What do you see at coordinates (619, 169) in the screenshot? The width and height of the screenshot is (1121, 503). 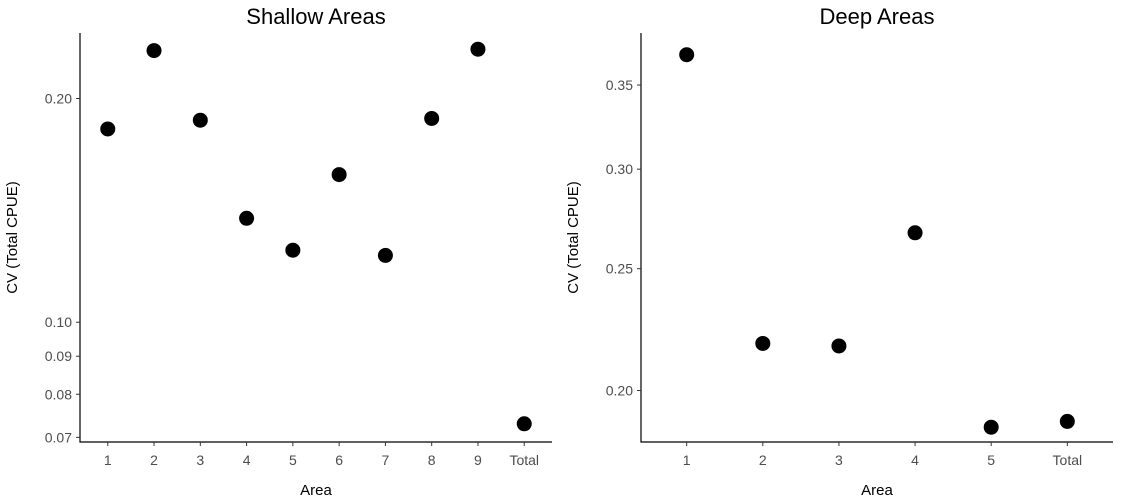 I see `y-tick-label: 0.30` at bounding box center [619, 169].